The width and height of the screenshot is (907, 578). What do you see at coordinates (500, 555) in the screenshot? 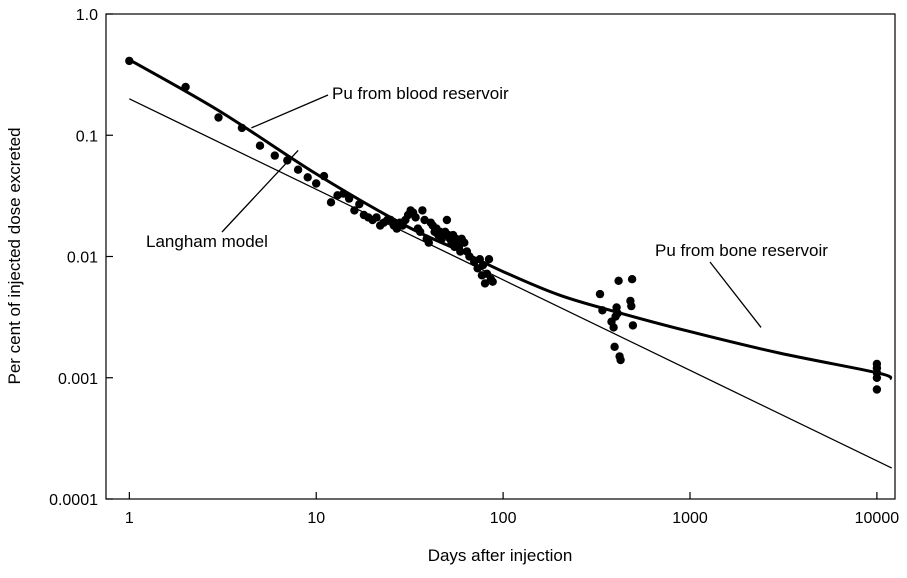
I see `x-axis-title: Days after injection` at bounding box center [500, 555].